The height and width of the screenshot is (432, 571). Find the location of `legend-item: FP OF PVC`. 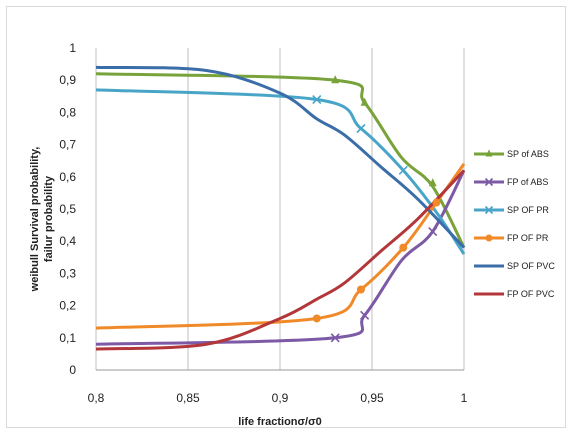

legend-item: FP OF PVC is located at coordinates (514, 294).